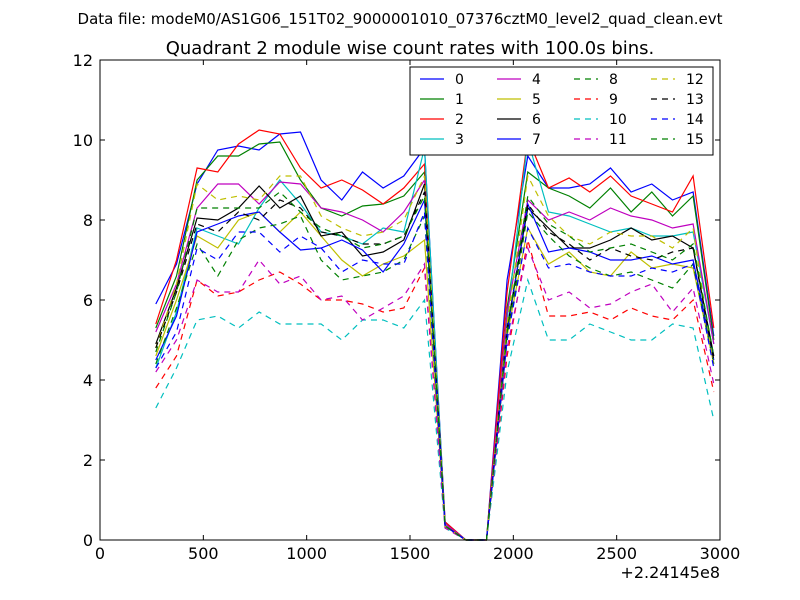  I want to click on x-offset-label: +2.24145e8, so click(670, 572).